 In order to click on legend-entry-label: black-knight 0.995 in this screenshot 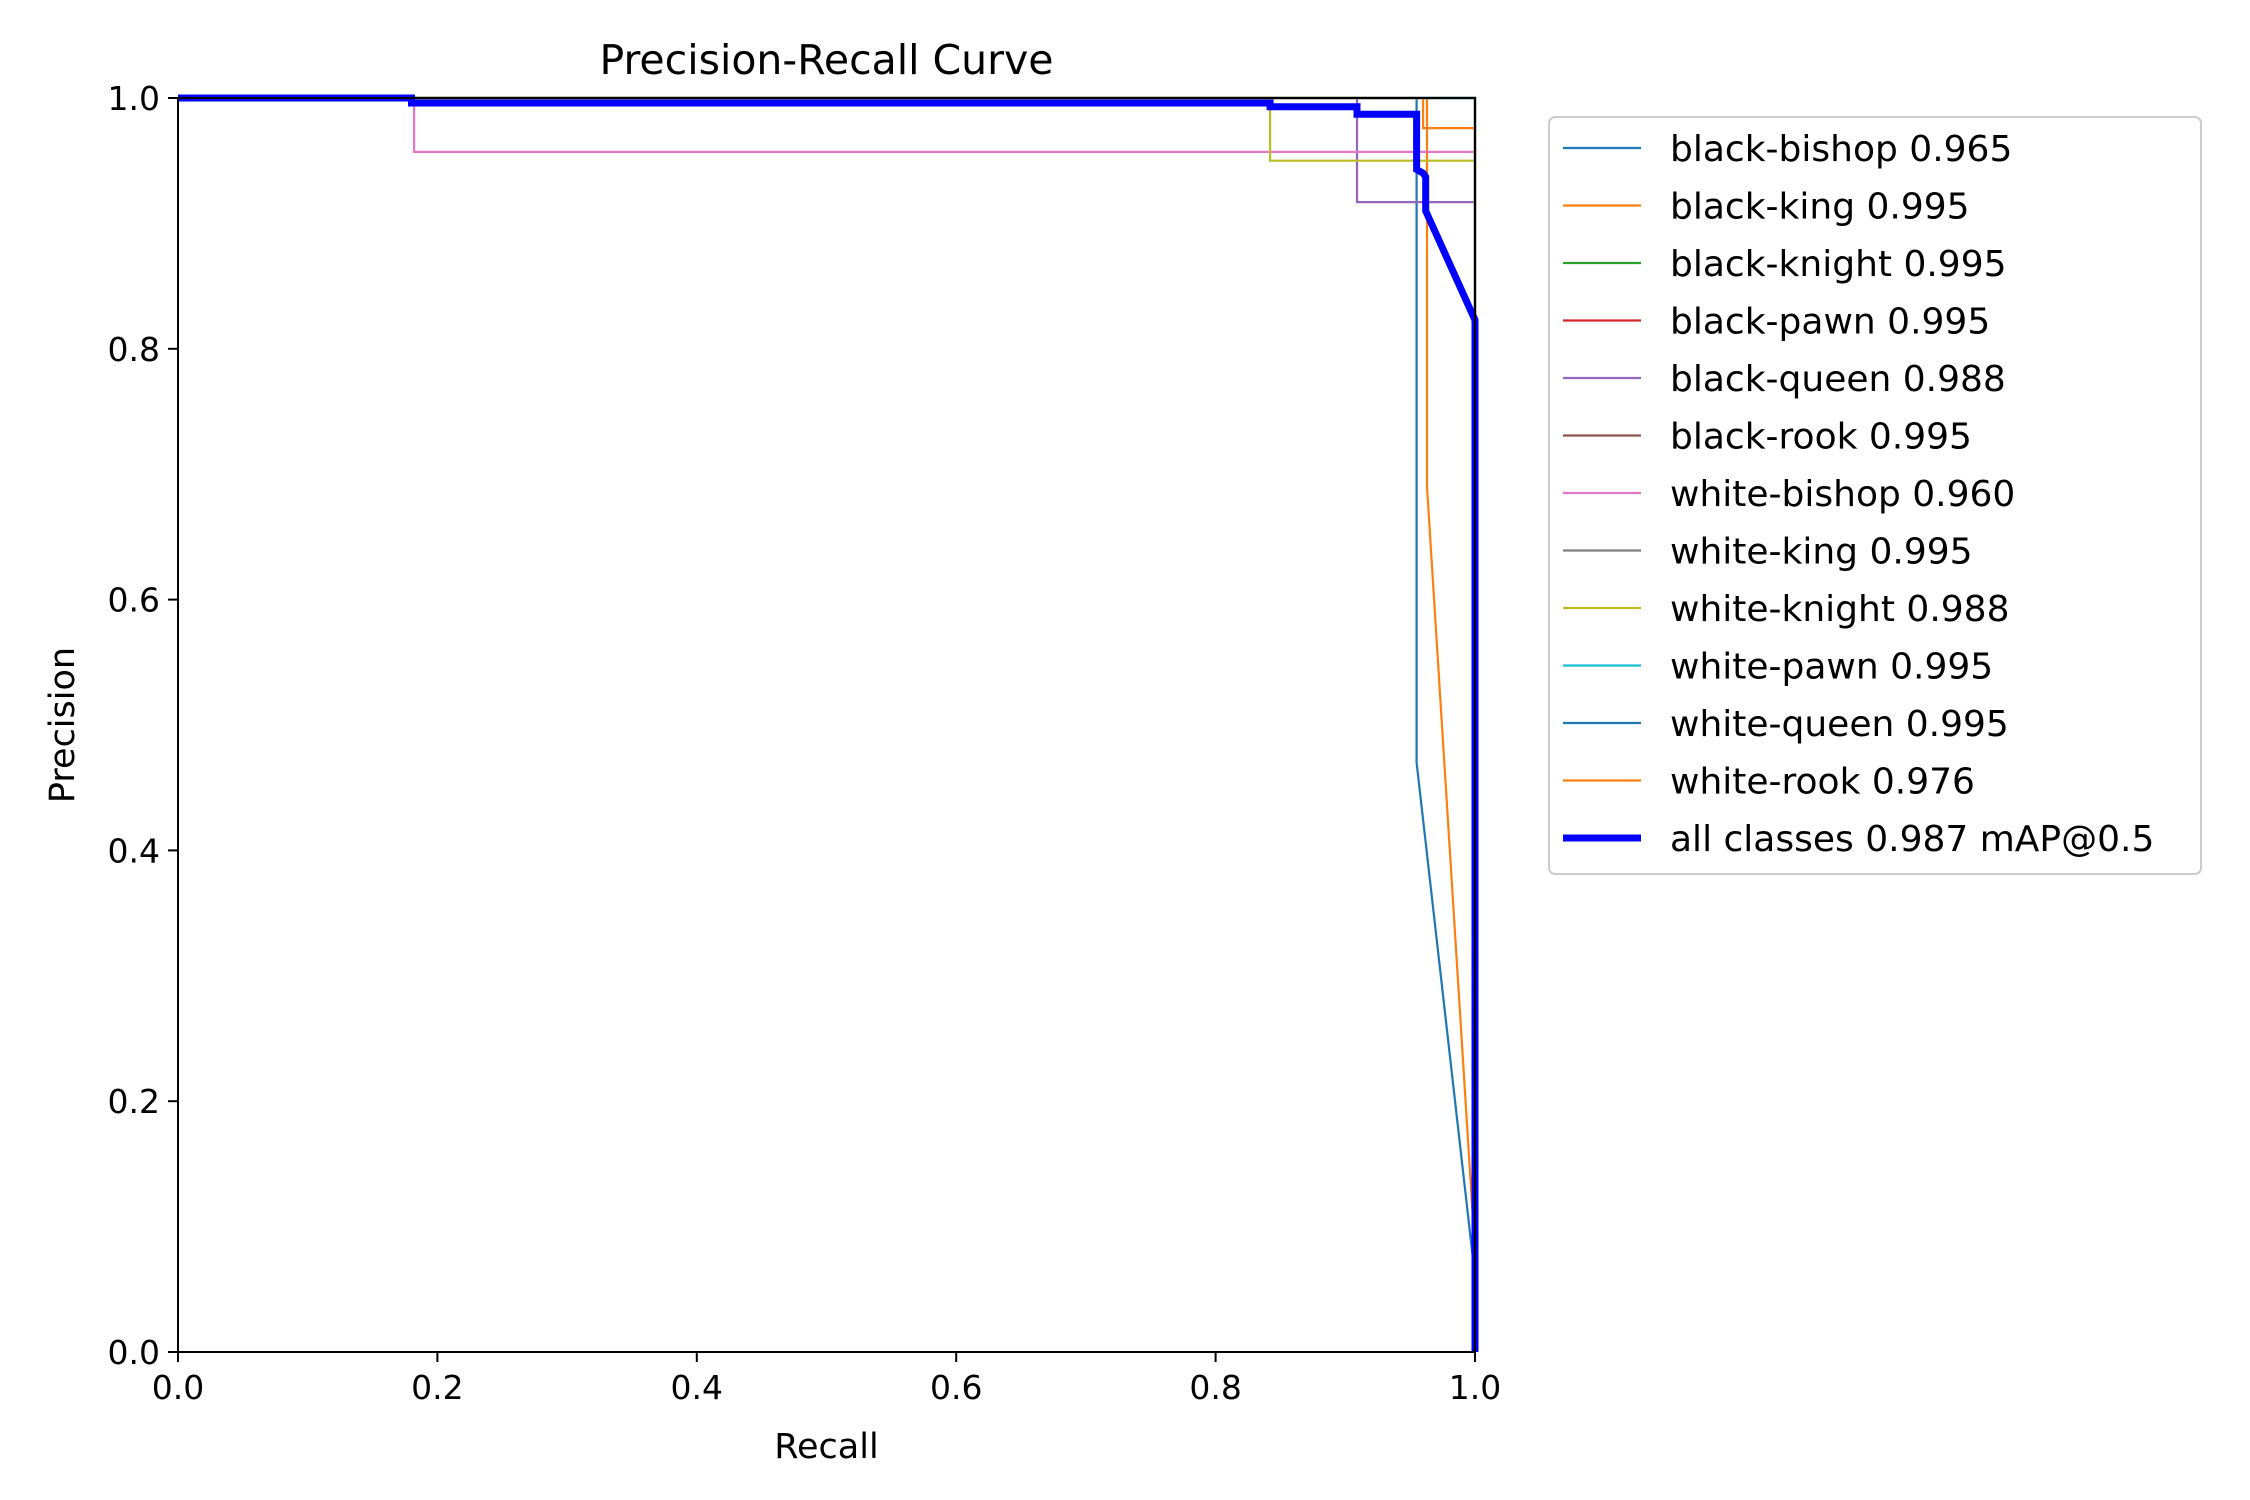, I will do `click(1838, 264)`.